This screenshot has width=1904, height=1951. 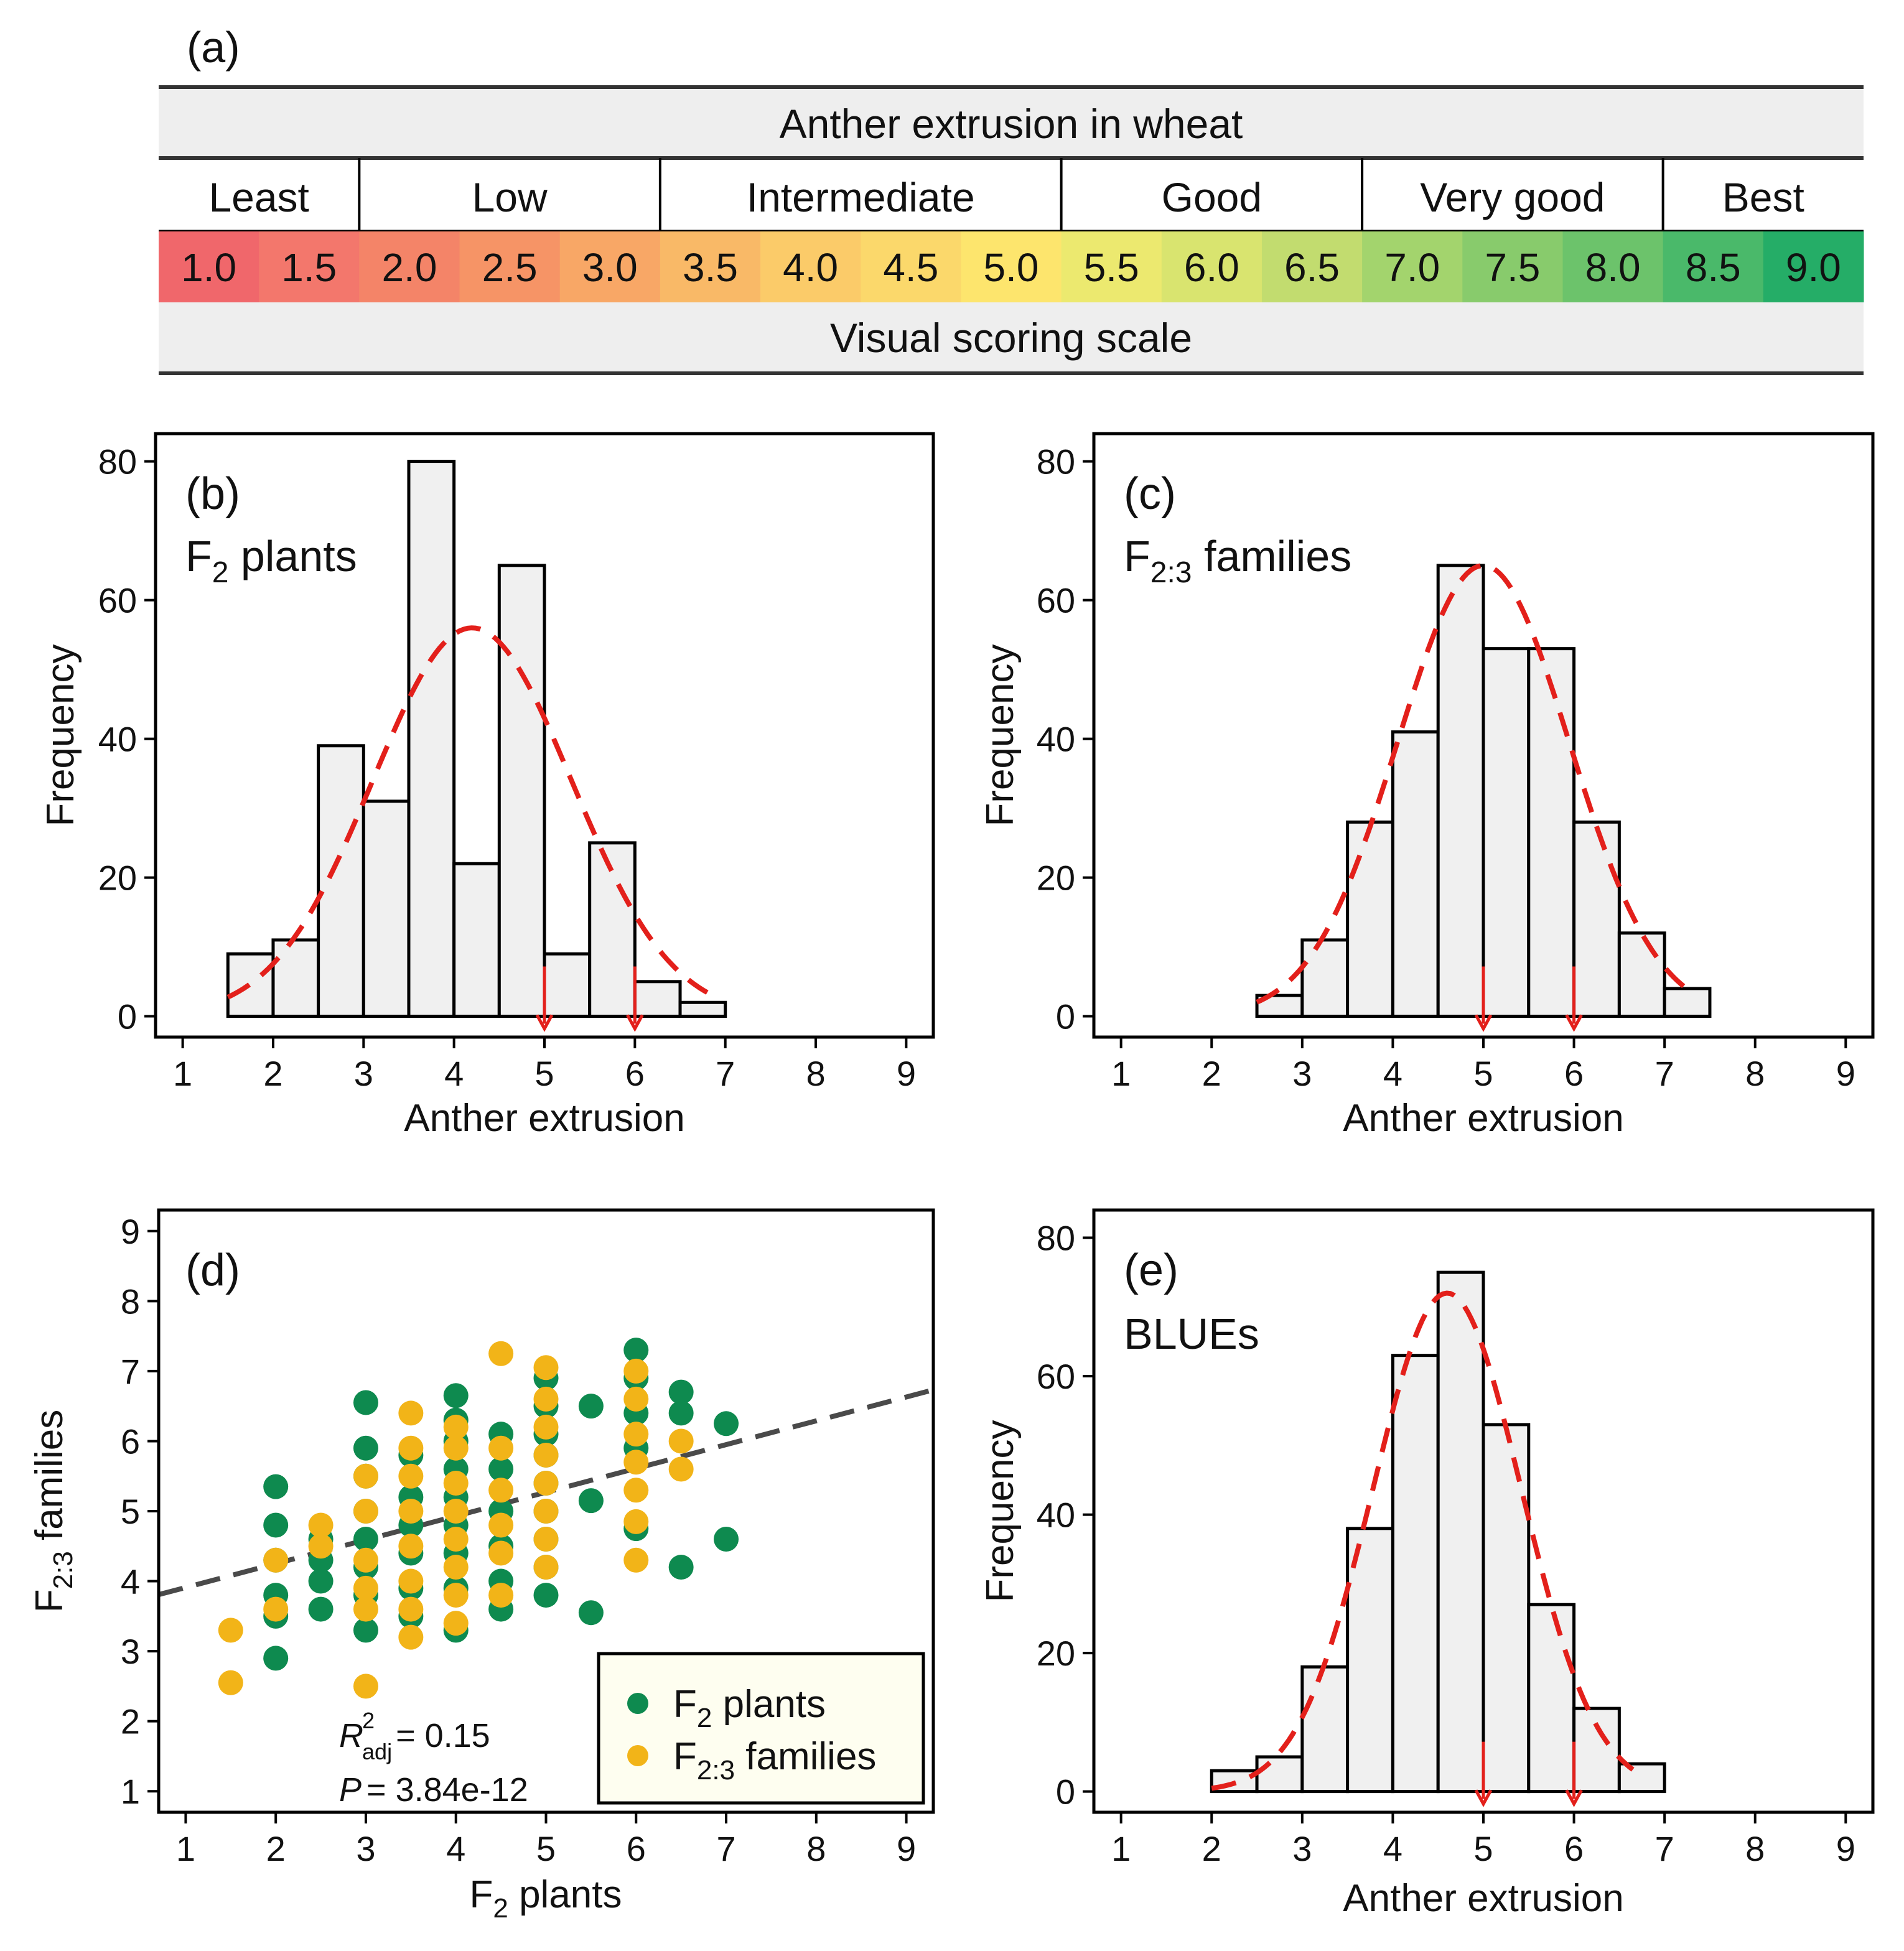 What do you see at coordinates (259, 197) in the screenshot?
I see `scale-category-least: Least` at bounding box center [259, 197].